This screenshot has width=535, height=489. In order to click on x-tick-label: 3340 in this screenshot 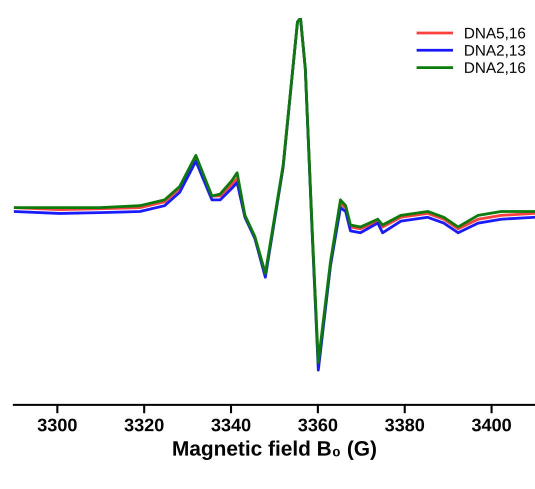, I will do `click(230, 425)`.